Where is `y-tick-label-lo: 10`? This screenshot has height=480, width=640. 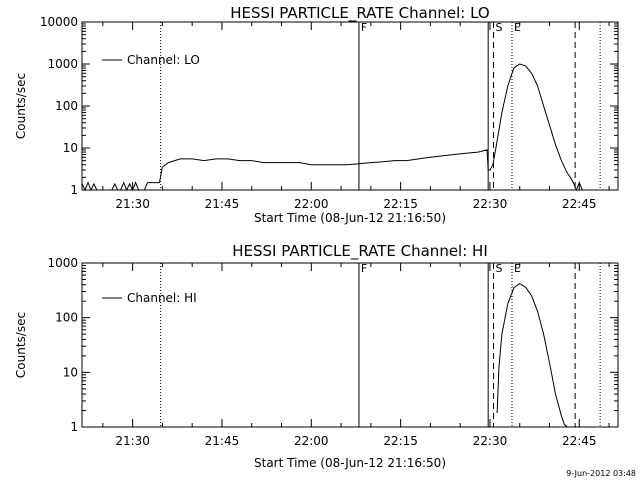
y-tick-label-lo: 10 is located at coordinates (70, 148).